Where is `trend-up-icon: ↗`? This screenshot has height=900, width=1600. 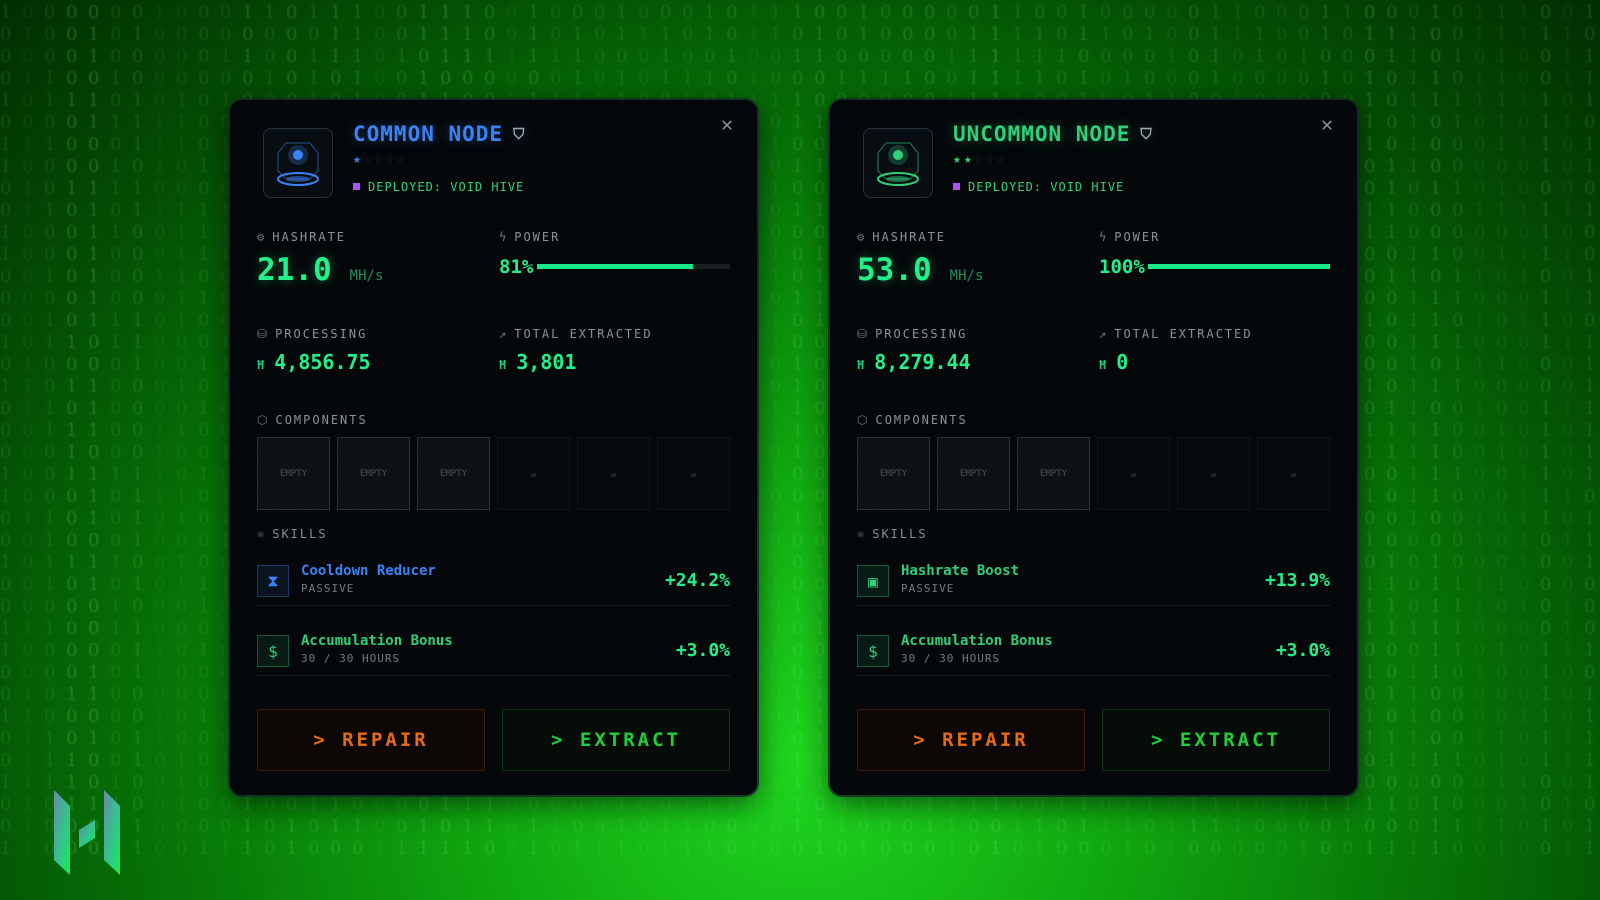 trend-up-icon: ↗ is located at coordinates (1104, 334).